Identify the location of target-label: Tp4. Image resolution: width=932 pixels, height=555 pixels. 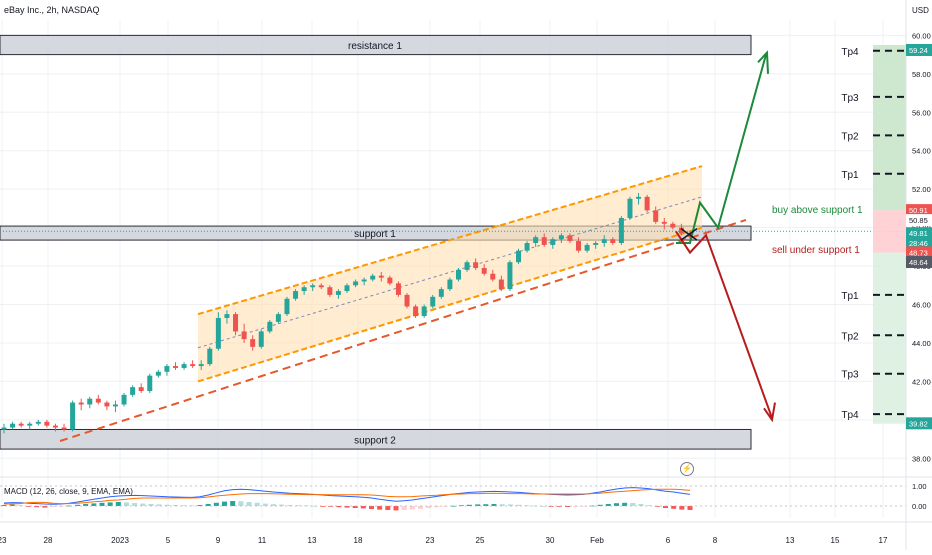
(850, 52).